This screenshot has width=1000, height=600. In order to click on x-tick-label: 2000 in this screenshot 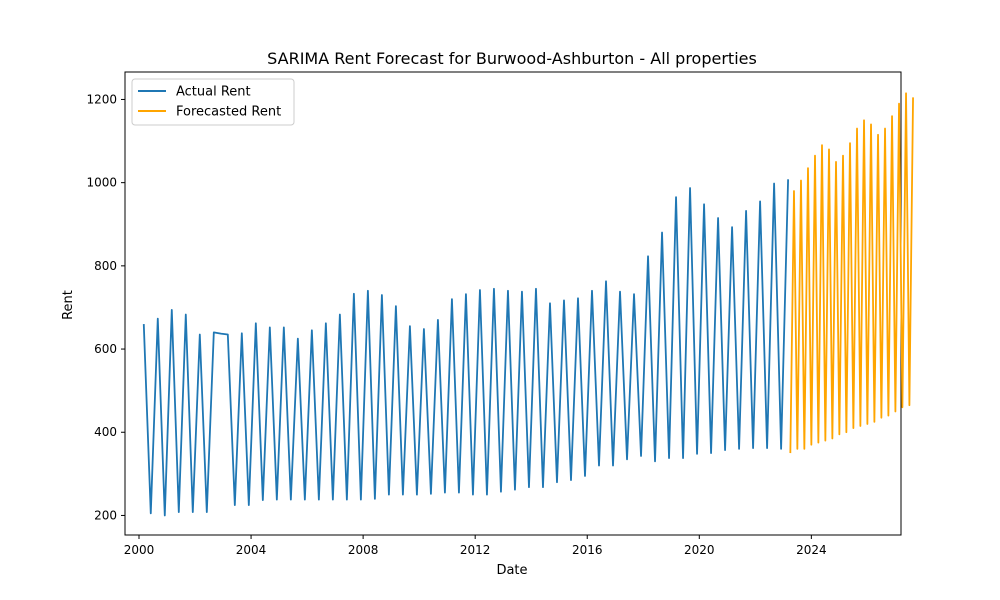, I will do `click(139, 550)`.